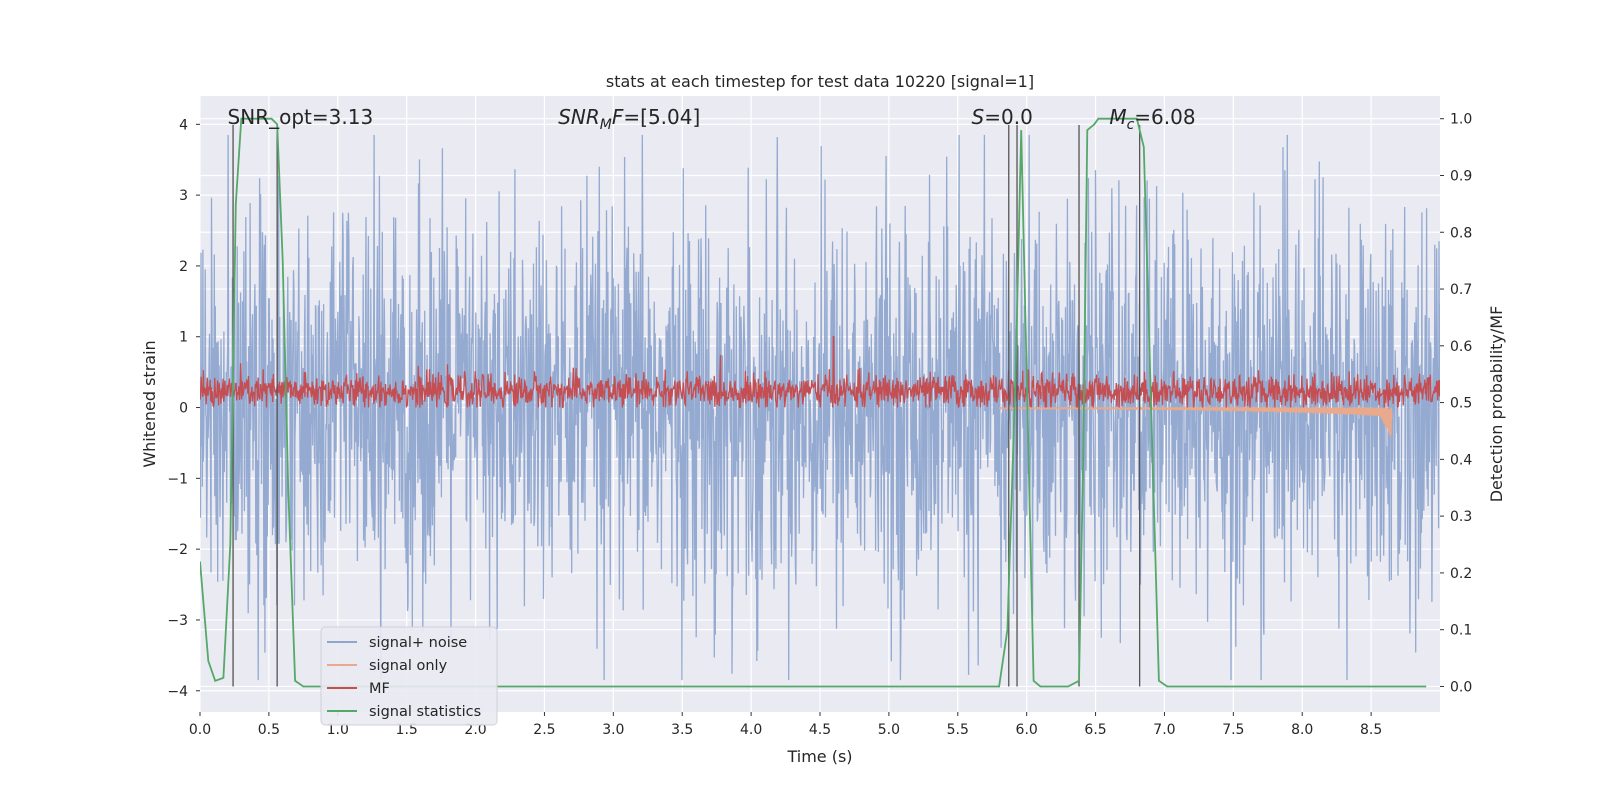 This screenshot has width=1600, height=804. Describe the element at coordinates (1095, 730) in the screenshot. I see `x-tick-label: 6.5` at that location.